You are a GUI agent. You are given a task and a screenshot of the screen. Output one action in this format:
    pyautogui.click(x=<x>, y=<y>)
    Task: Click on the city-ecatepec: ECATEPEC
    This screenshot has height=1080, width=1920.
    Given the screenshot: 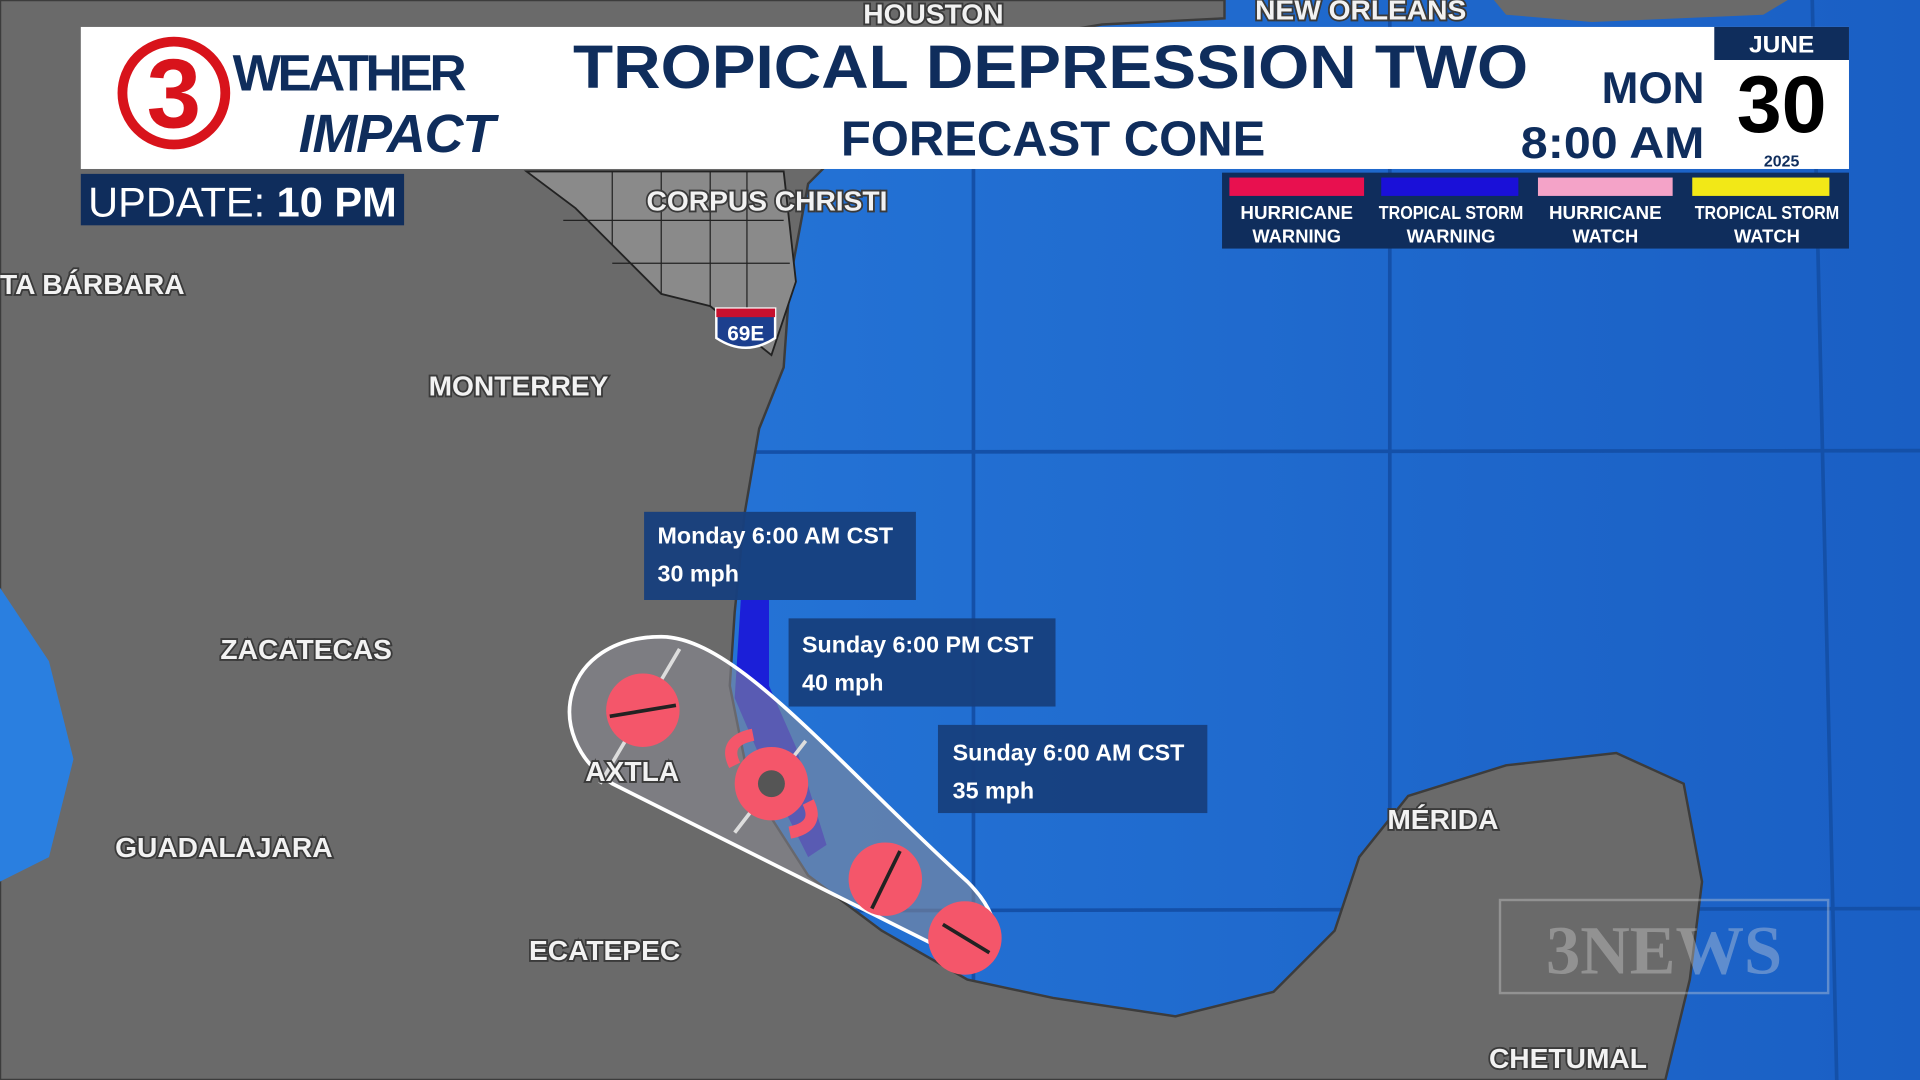 What is the action you would take?
    pyautogui.click(x=604, y=950)
    